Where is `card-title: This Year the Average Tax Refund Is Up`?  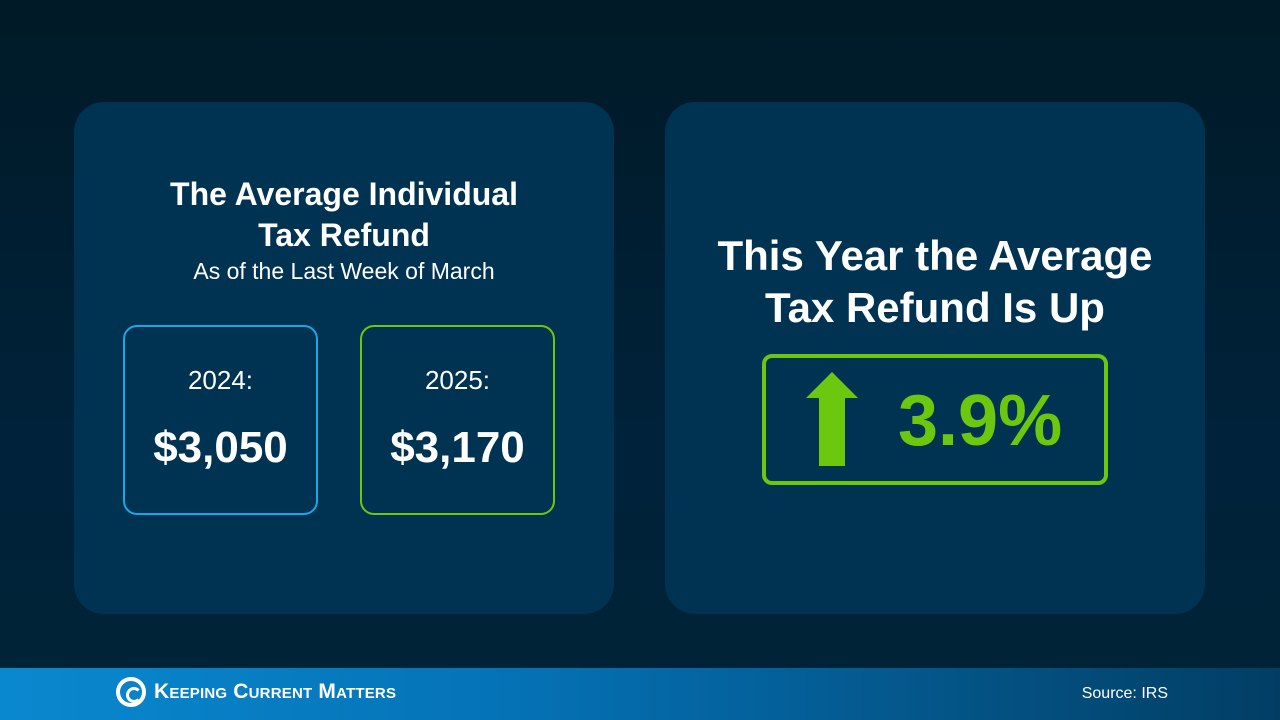
card-title: This Year the Average Tax Refund Is Up is located at coordinates (935, 282).